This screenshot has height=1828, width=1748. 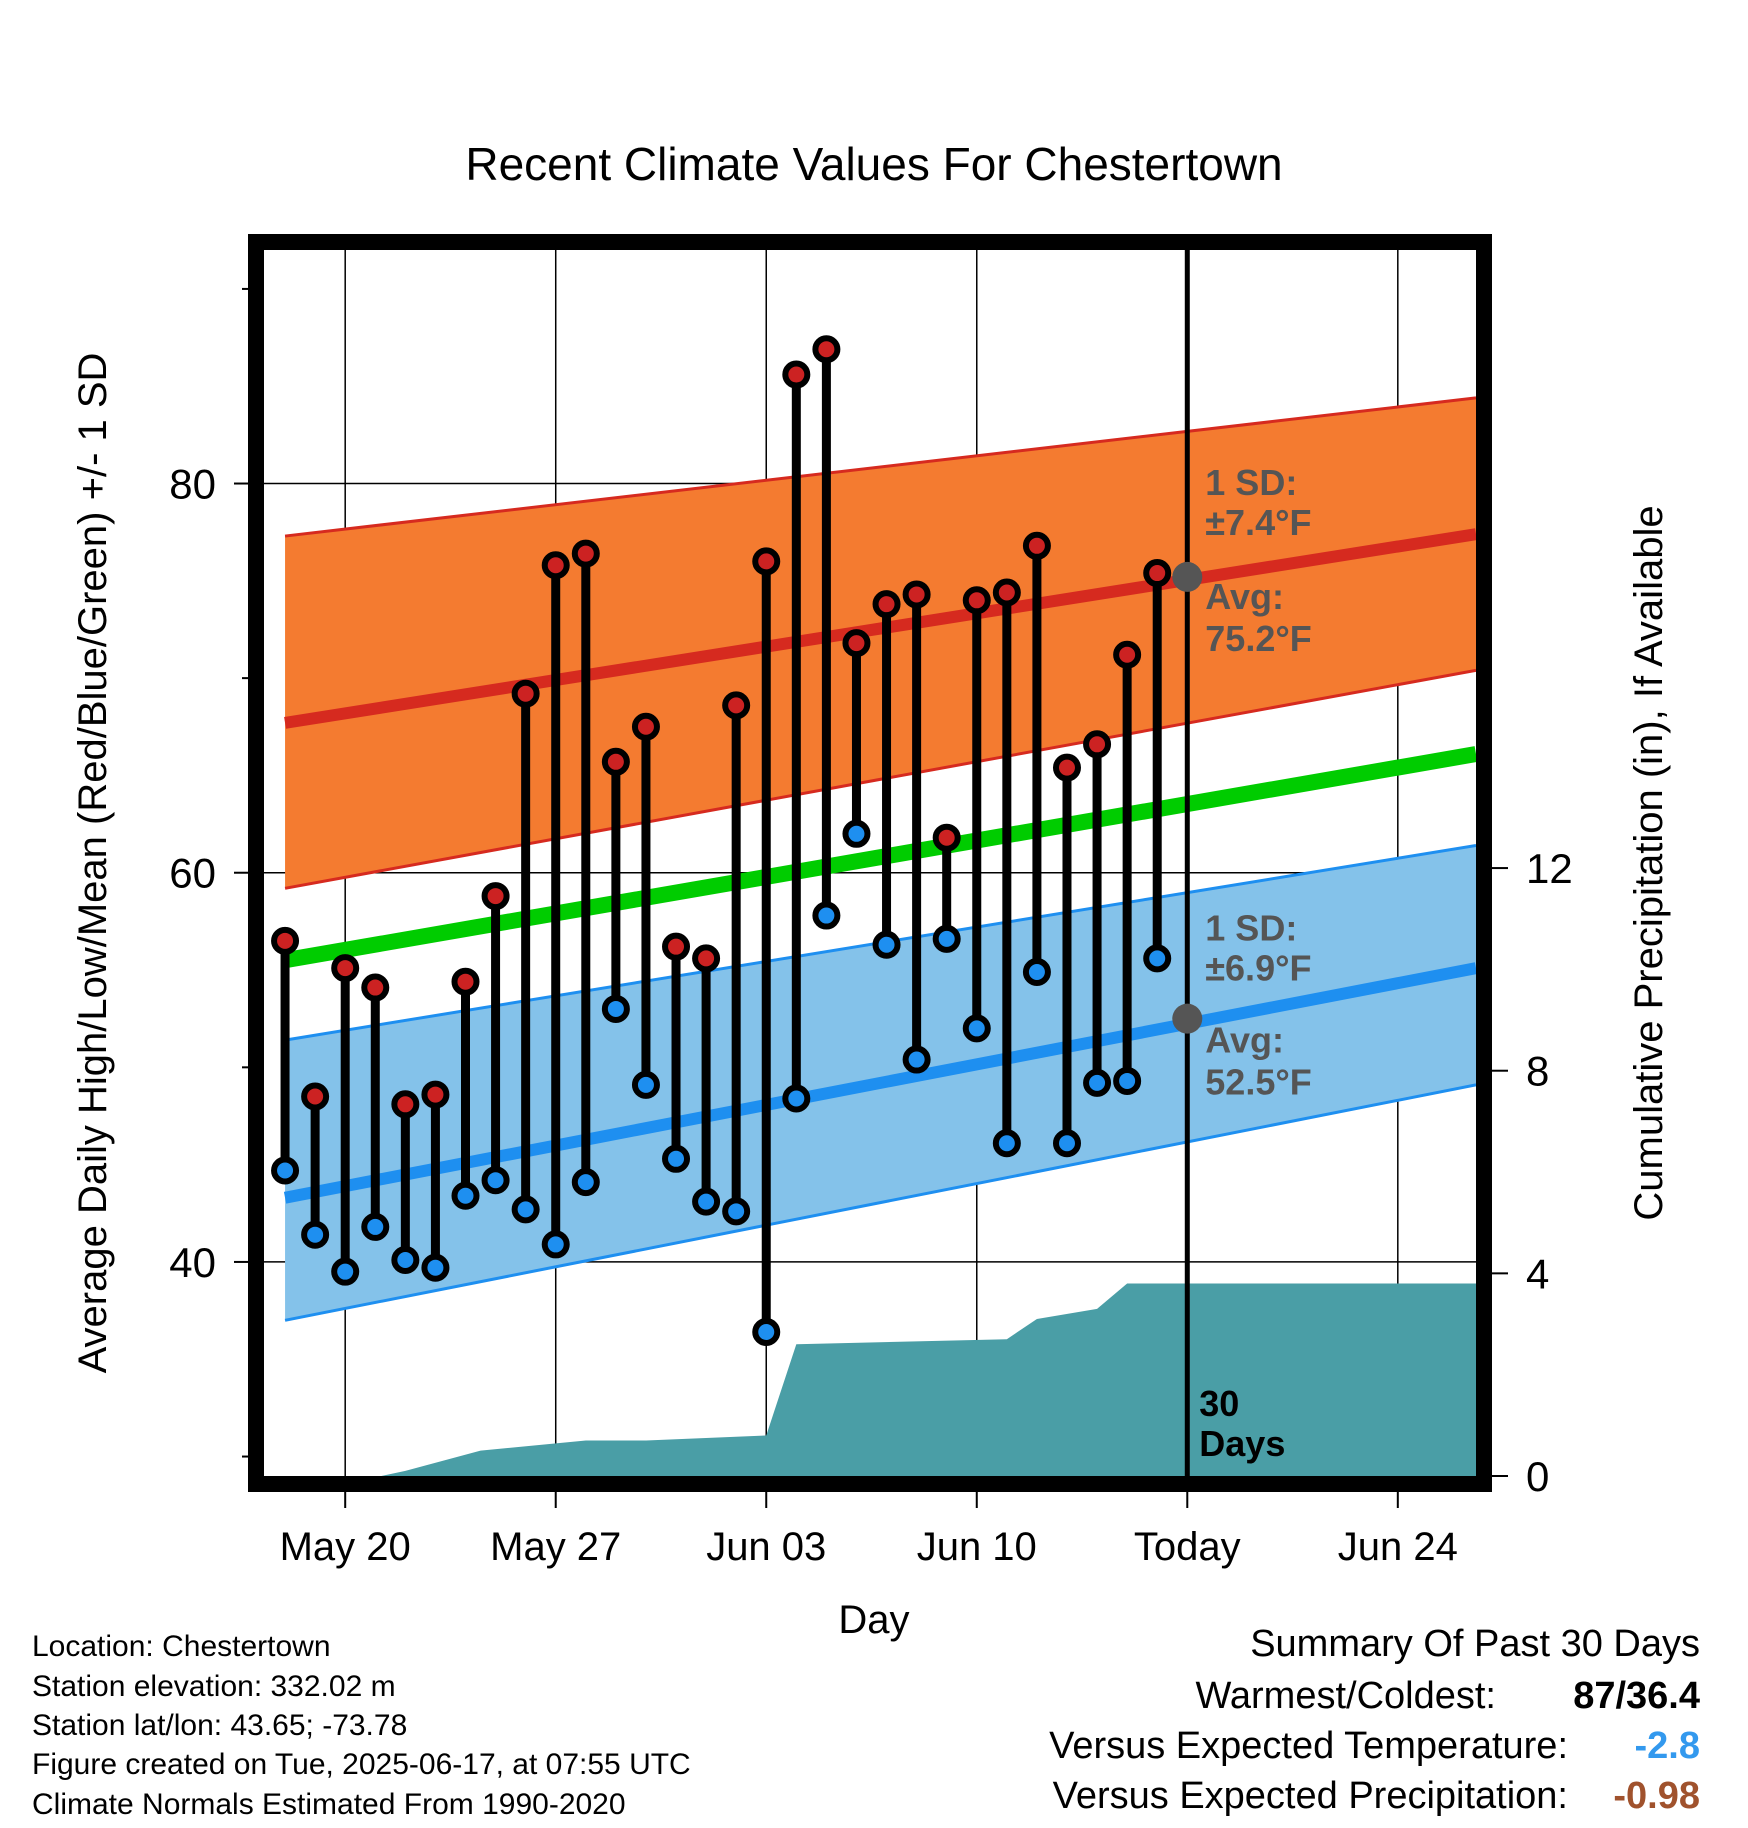 I want to click on x-tick-label-5: Jun 24, so click(x=1398, y=1547).